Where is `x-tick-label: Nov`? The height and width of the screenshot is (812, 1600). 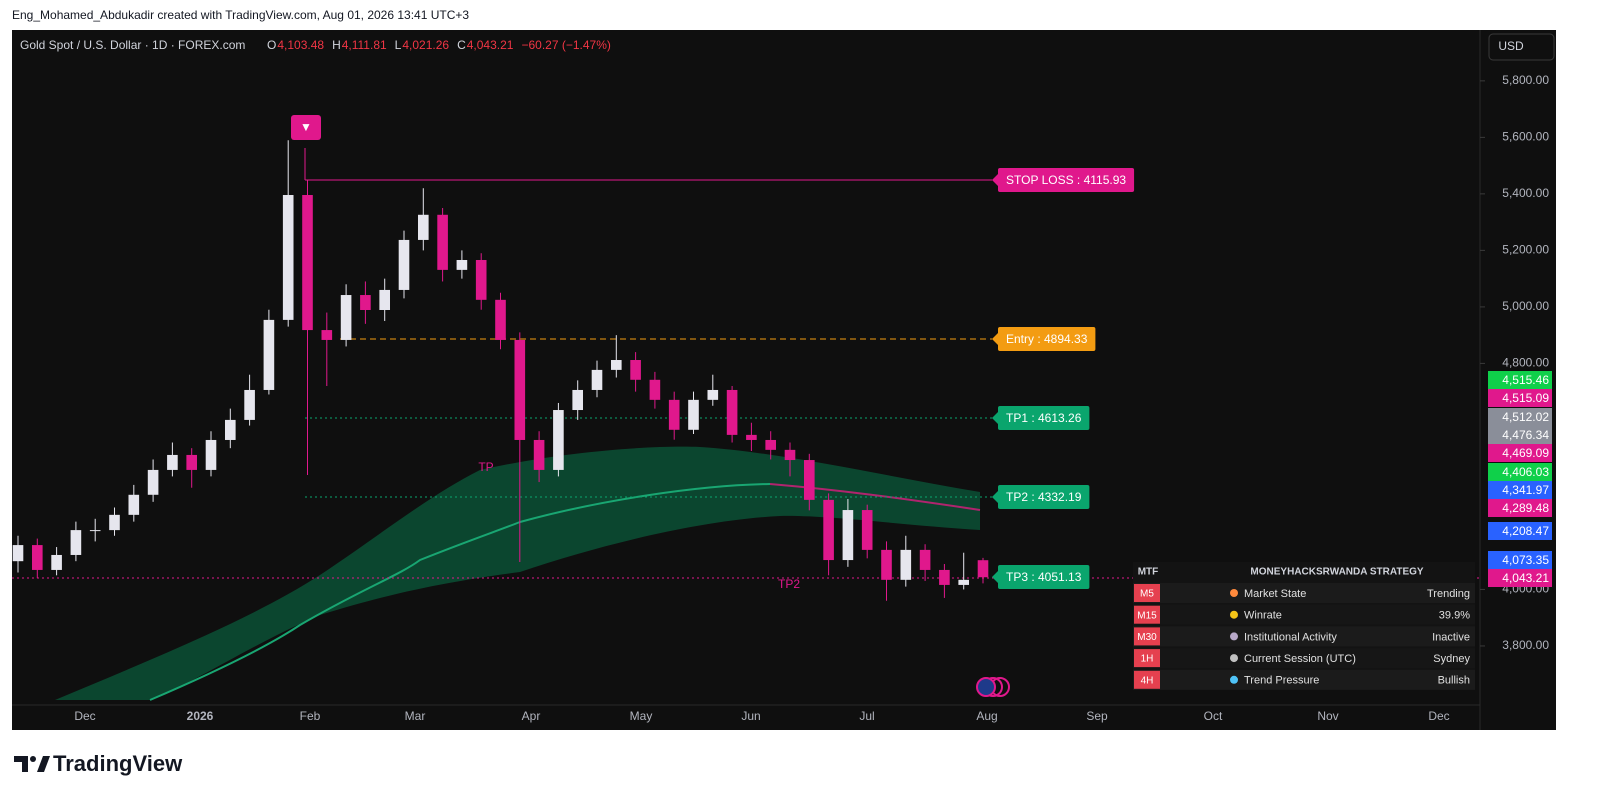
x-tick-label: Nov is located at coordinates (1327, 716).